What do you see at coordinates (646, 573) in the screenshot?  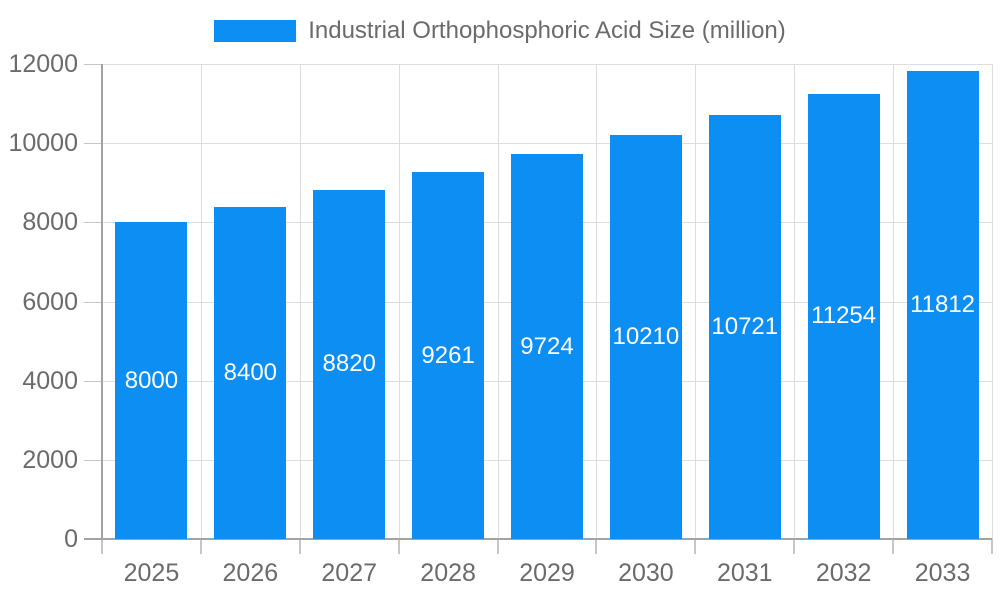 I see `x-axis-tick-label: 2030` at bounding box center [646, 573].